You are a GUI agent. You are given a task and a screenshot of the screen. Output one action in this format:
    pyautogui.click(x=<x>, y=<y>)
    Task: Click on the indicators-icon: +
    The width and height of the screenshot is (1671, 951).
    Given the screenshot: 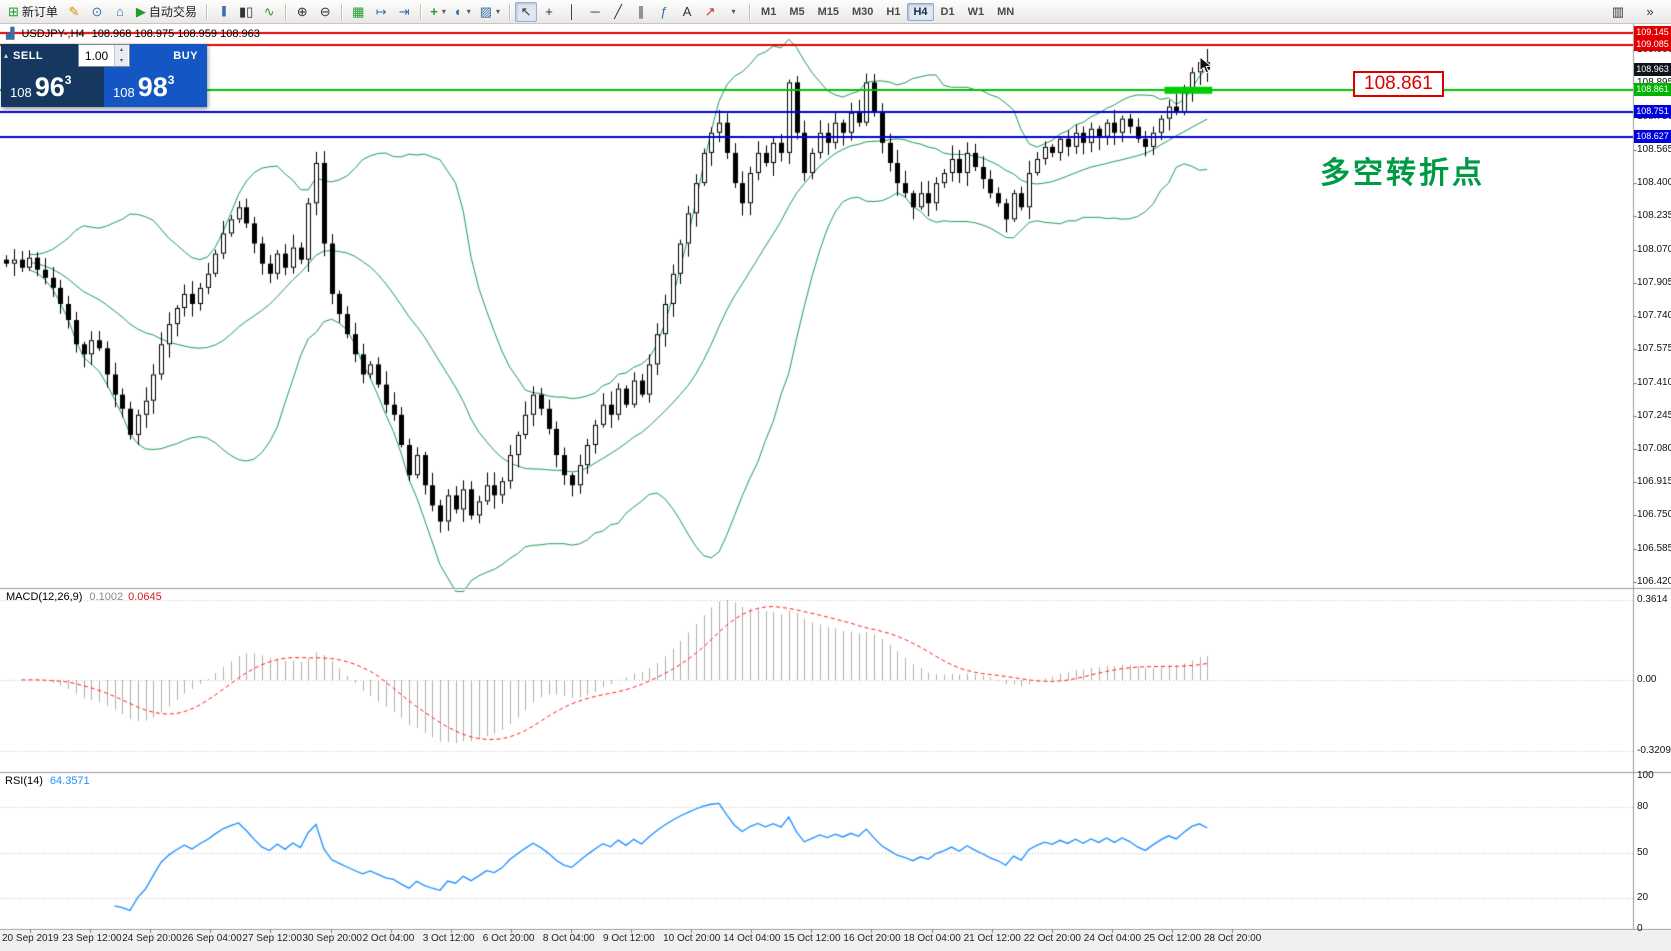 What is the action you would take?
    pyautogui.click(x=434, y=11)
    